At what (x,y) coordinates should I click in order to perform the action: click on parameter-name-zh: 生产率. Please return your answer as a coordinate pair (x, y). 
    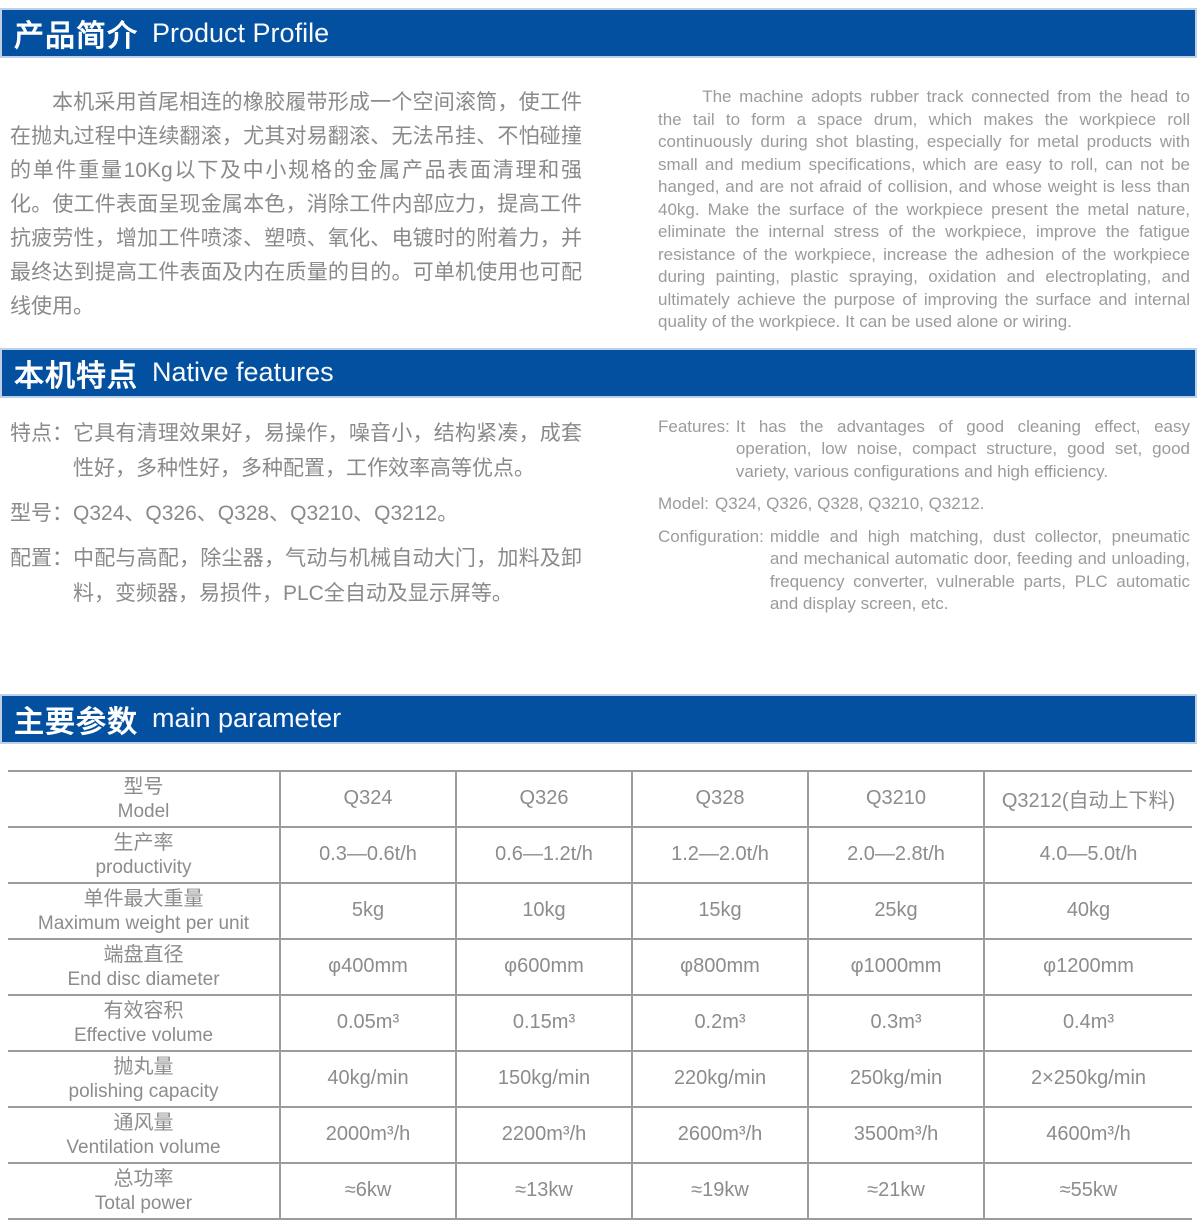
    Looking at the image, I should click on (143, 842).